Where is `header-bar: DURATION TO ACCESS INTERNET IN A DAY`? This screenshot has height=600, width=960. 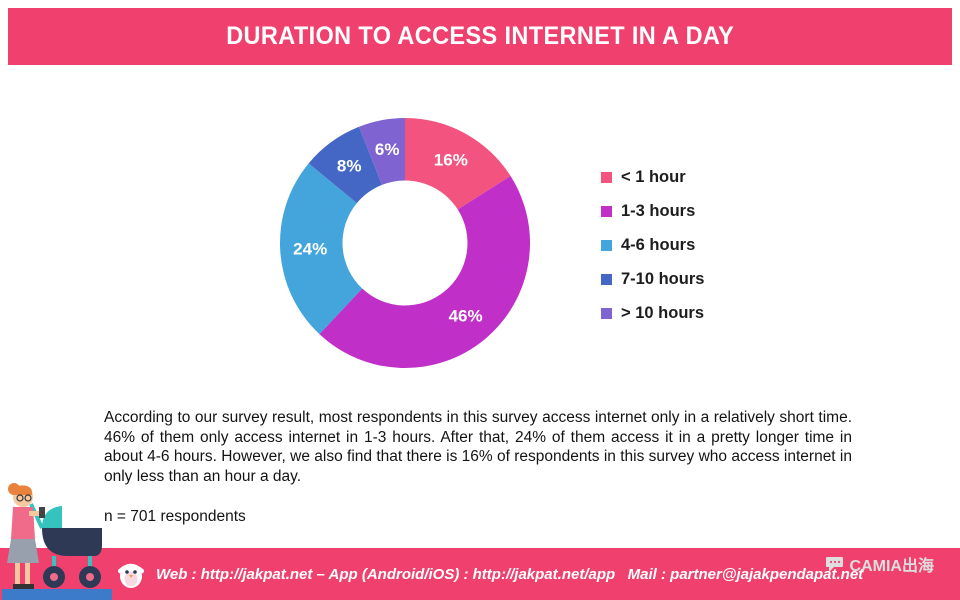 header-bar: DURATION TO ACCESS INTERNET IN A DAY is located at coordinates (480, 36).